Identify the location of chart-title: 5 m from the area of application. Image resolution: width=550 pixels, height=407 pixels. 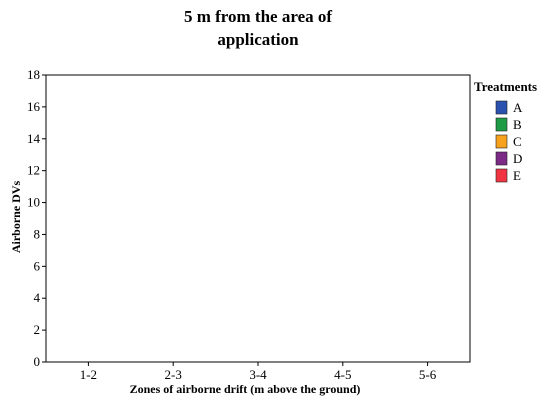
(258, 28).